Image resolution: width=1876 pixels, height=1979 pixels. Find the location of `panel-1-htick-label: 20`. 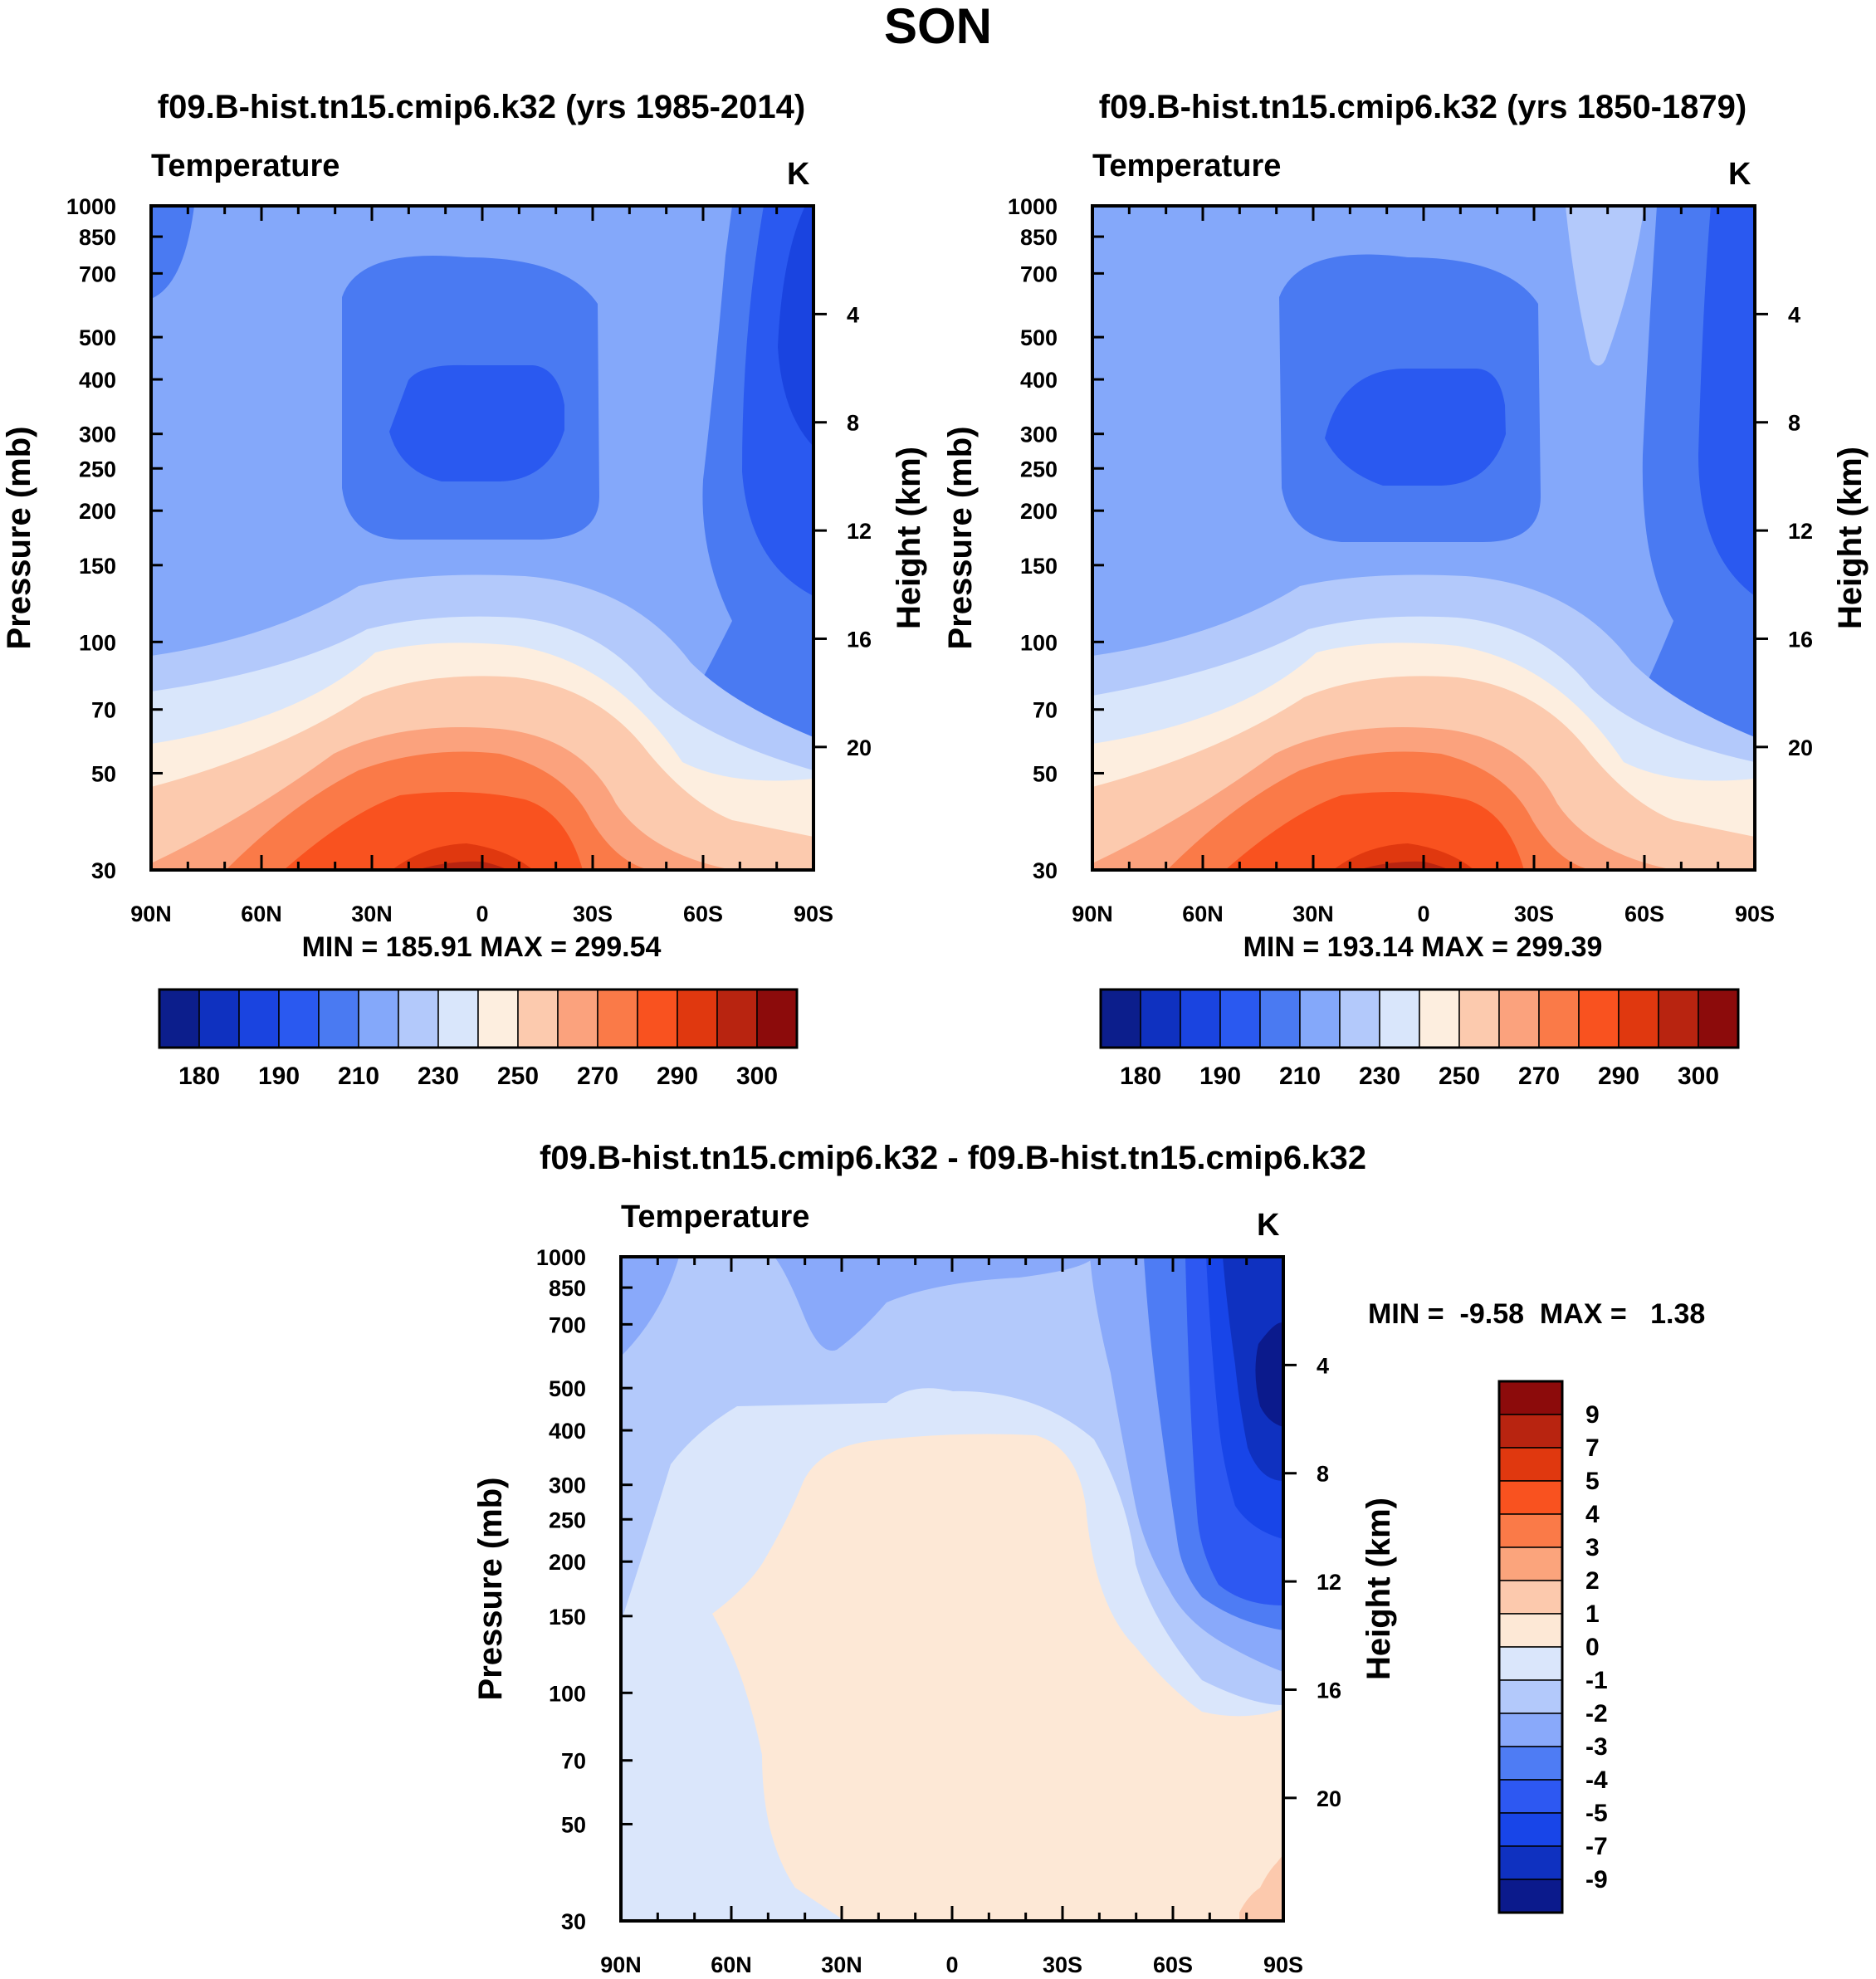

panel-1-htick-label: 20 is located at coordinates (860, 747).